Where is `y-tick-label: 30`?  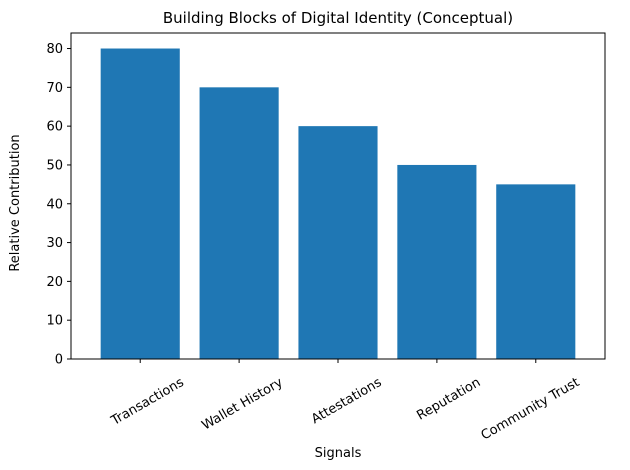
y-tick-label: 30 is located at coordinates (54, 243).